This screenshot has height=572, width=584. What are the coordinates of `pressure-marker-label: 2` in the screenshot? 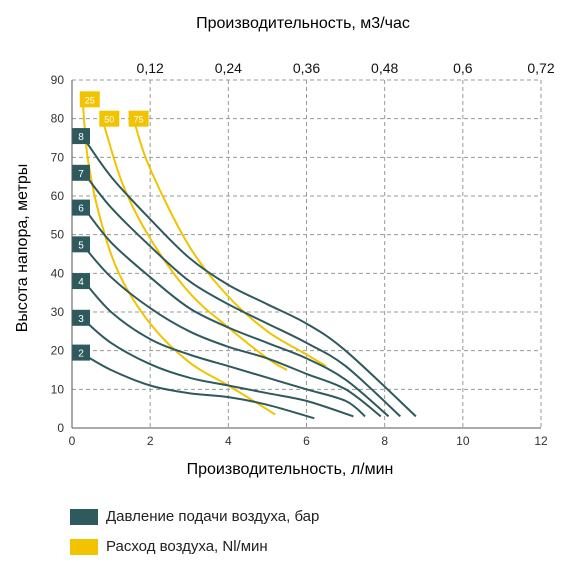 It's located at (81, 354).